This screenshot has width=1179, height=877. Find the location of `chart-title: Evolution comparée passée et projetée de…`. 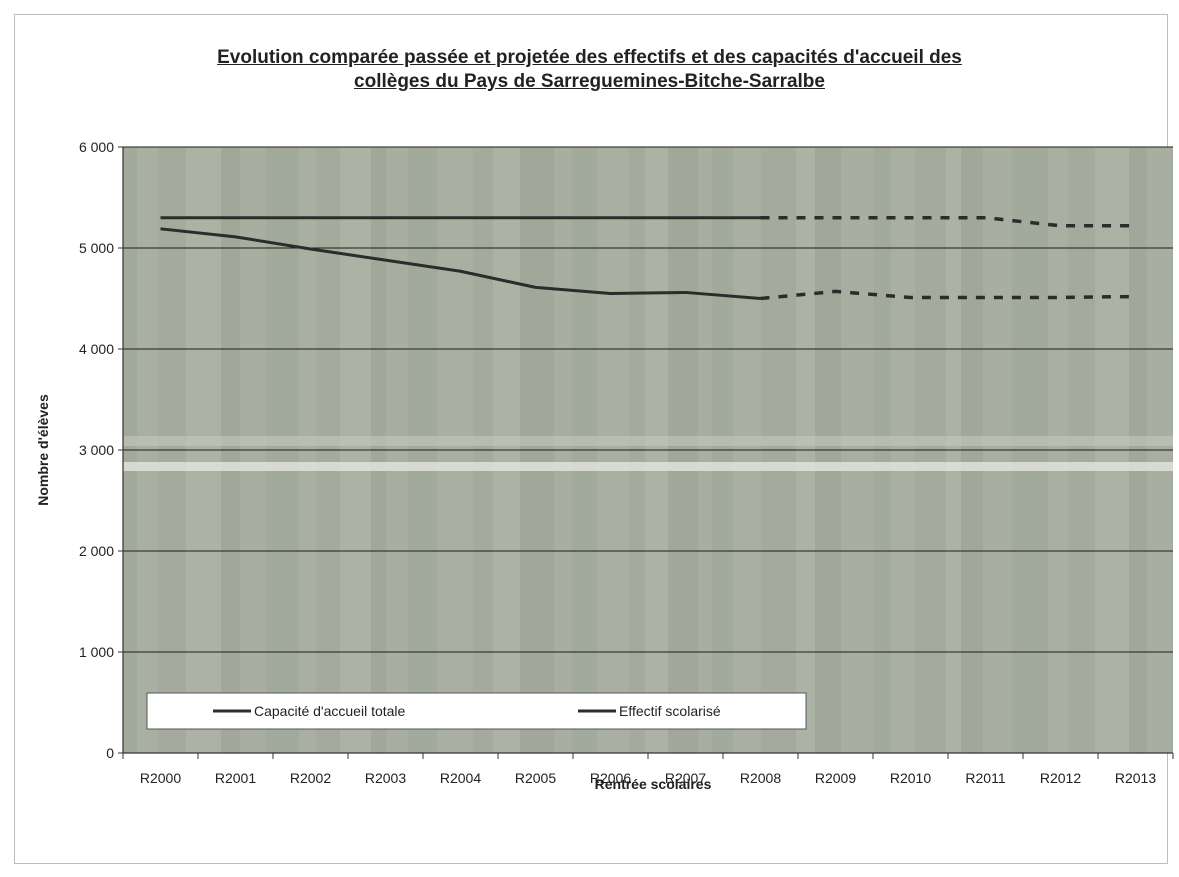

chart-title: Evolution comparée passée et projetée de… is located at coordinates (589, 70).